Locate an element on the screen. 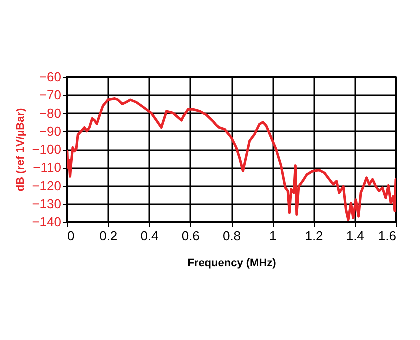 This screenshot has width=420, height=340. x-tick-label: 0 is located at coordinates (71, 236).